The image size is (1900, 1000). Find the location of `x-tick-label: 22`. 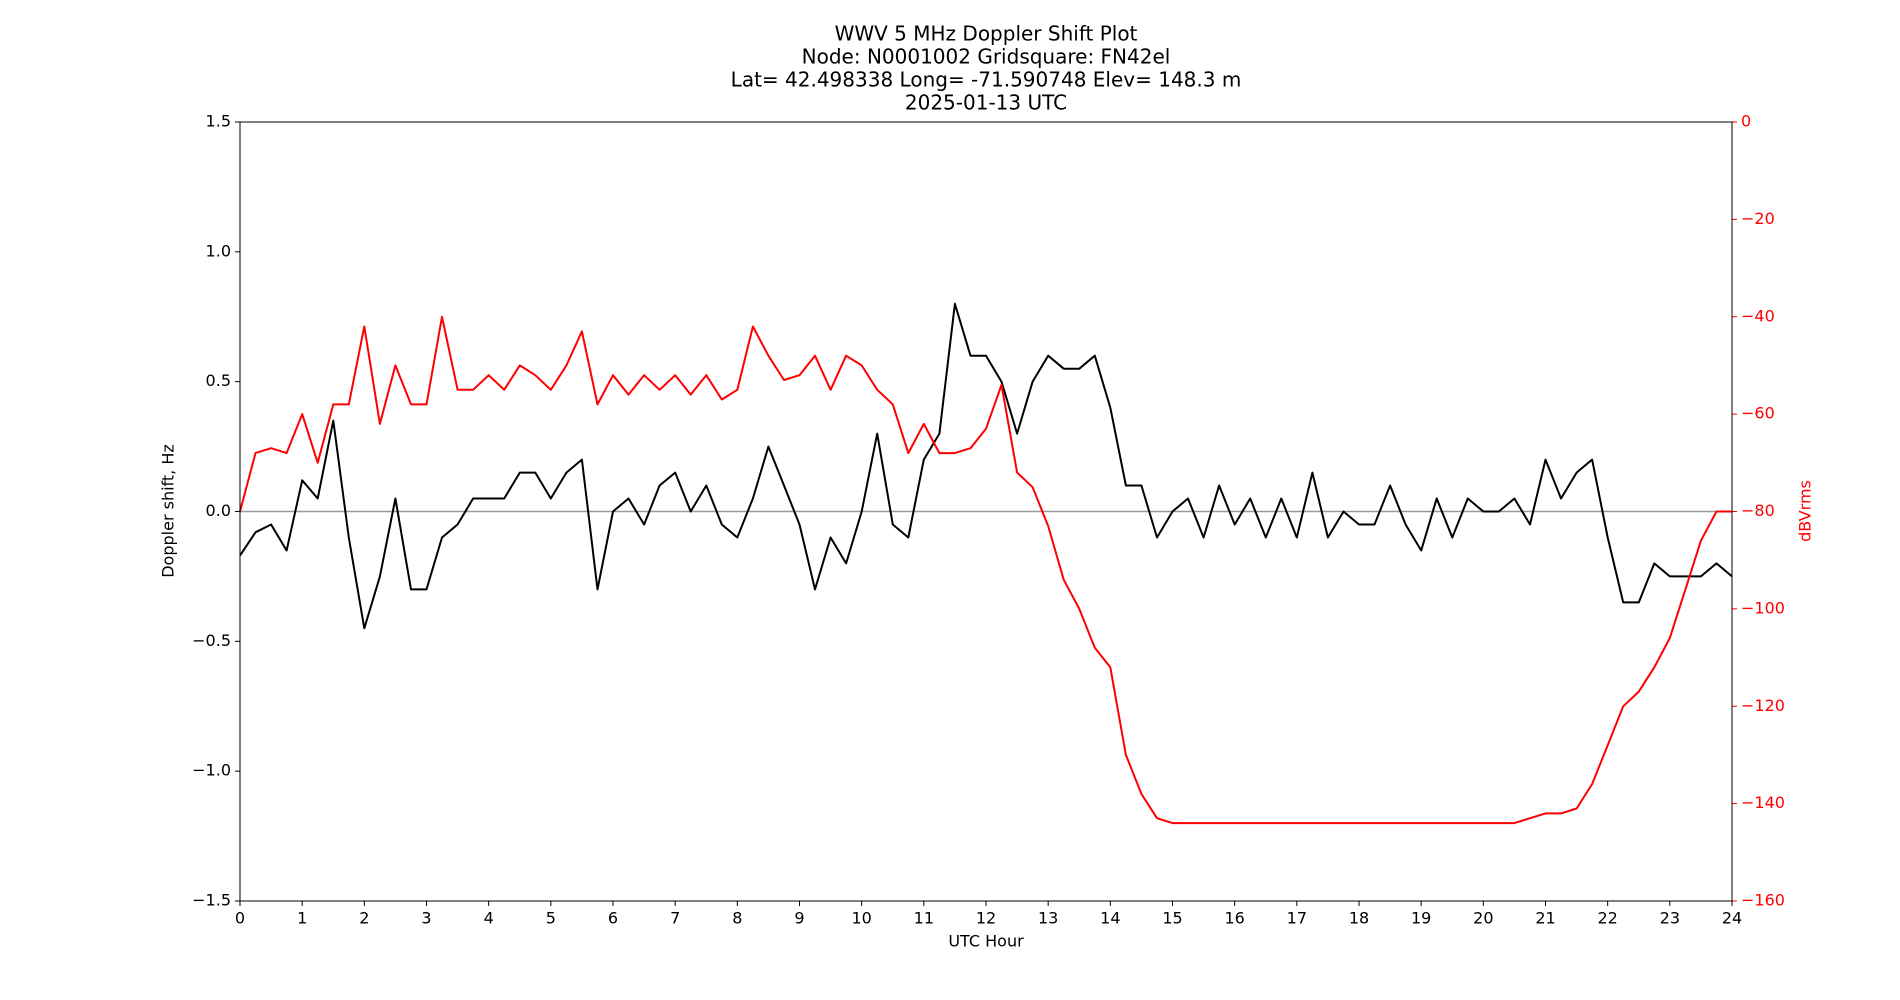

x-tick-label: 22 is located at coordinates (1607, 918).